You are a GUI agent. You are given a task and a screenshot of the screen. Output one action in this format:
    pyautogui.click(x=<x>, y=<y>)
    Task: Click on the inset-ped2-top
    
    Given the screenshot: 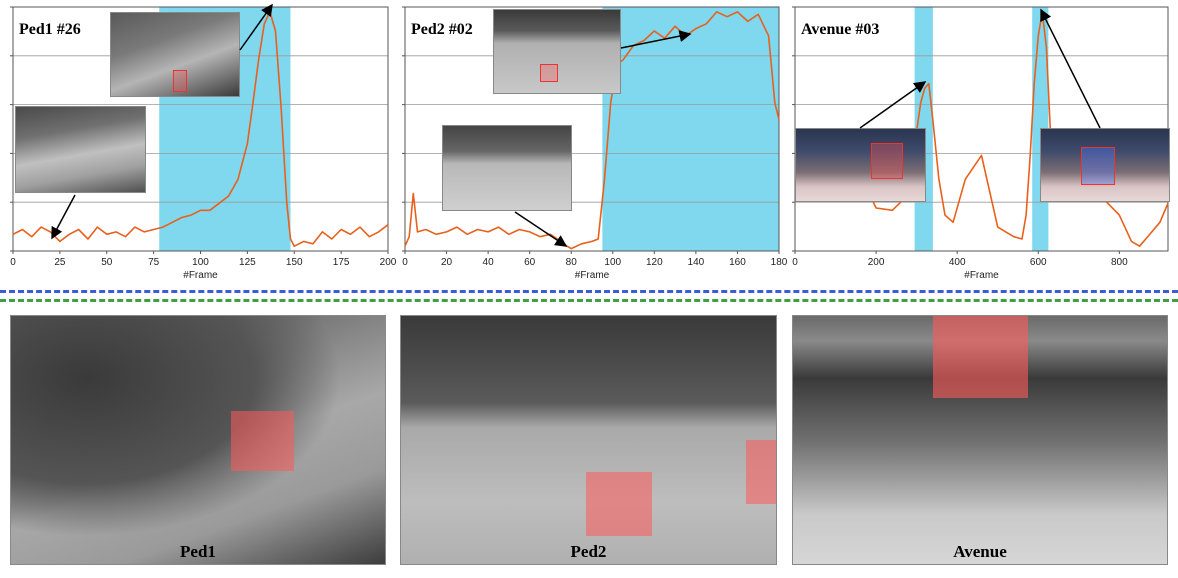 What is the action you would take?
    pyautogui.click(x=557, y=51)
    